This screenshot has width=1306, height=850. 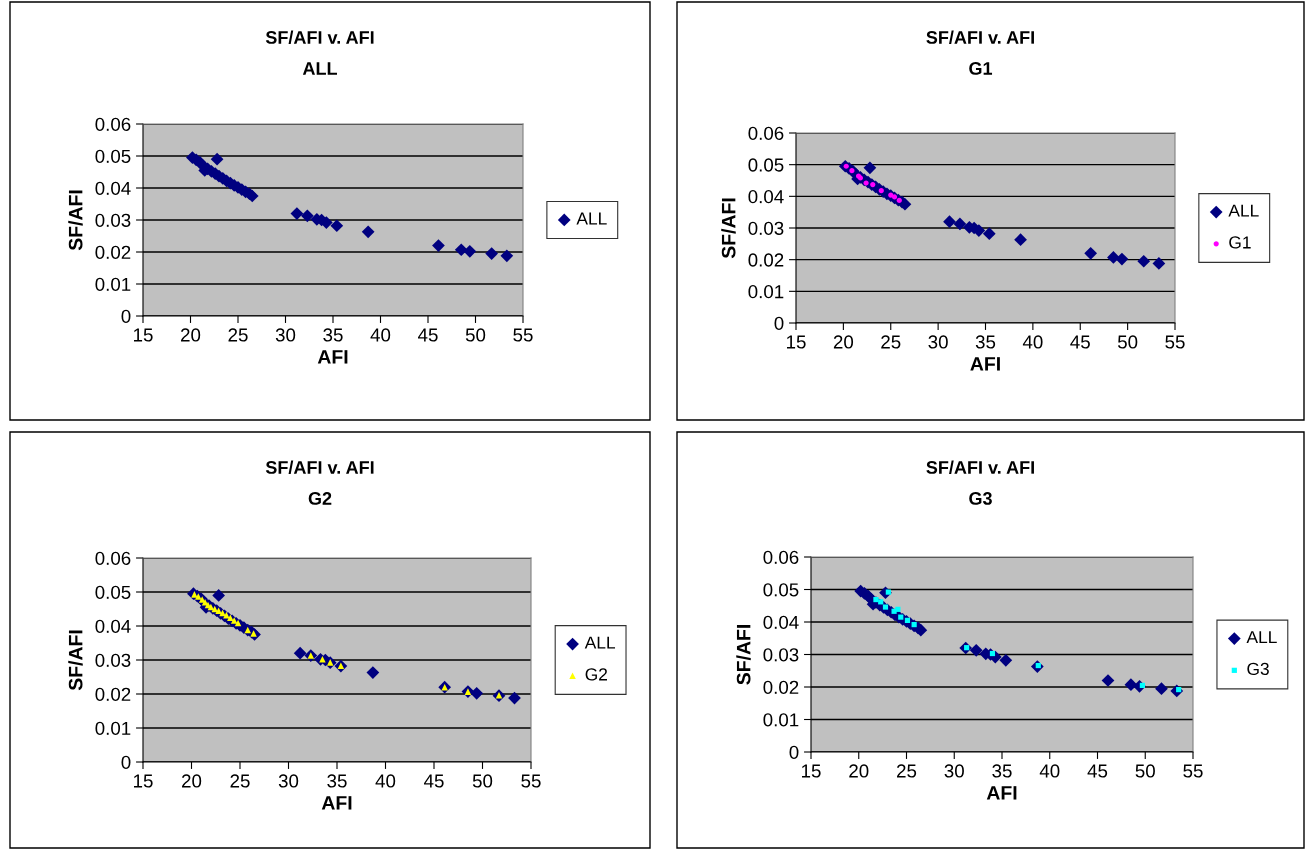 What do you see at coordinates (319, 68) in the screenshot?
I see `chart-subtitle: ALL` at bounding box center [319, 68].